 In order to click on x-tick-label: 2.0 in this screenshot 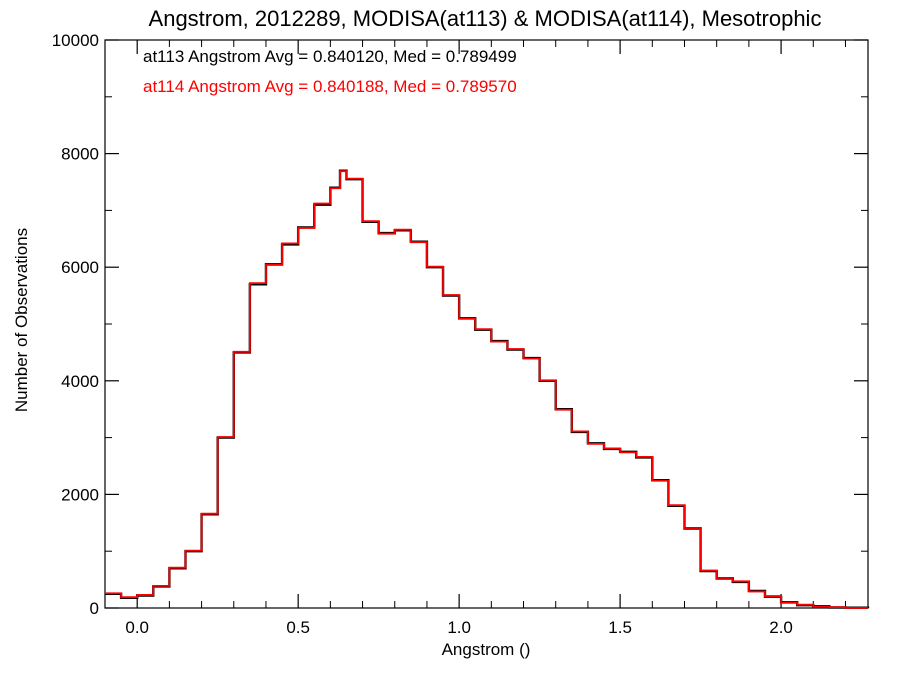, I will do `click(781, 627)`.